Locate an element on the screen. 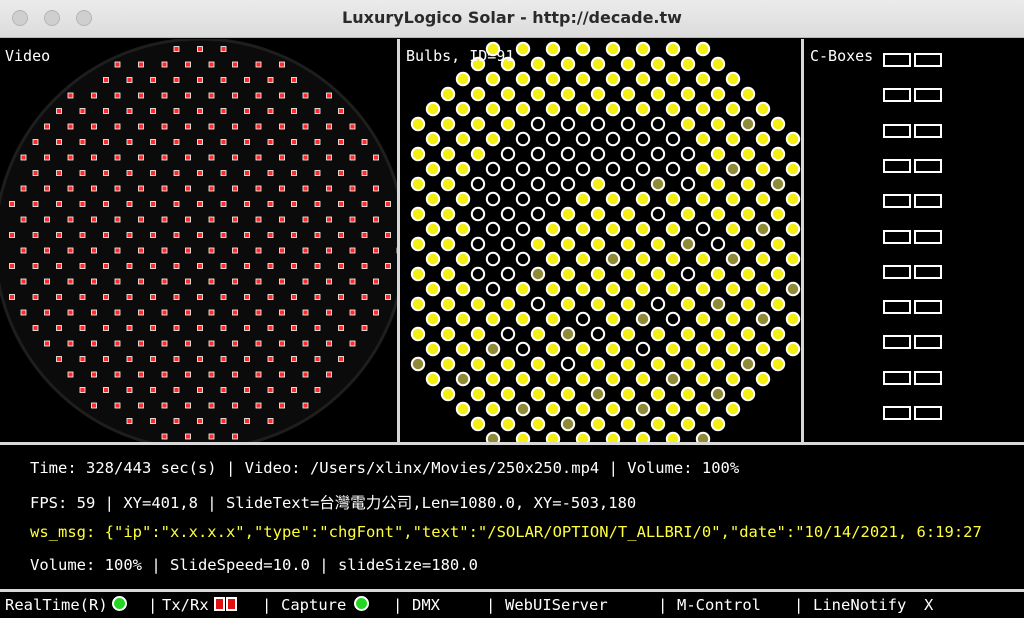 This screenshot has height=618, width=1024. txrx-toggle: Tx/Rx is located at coordinates (199, 605).